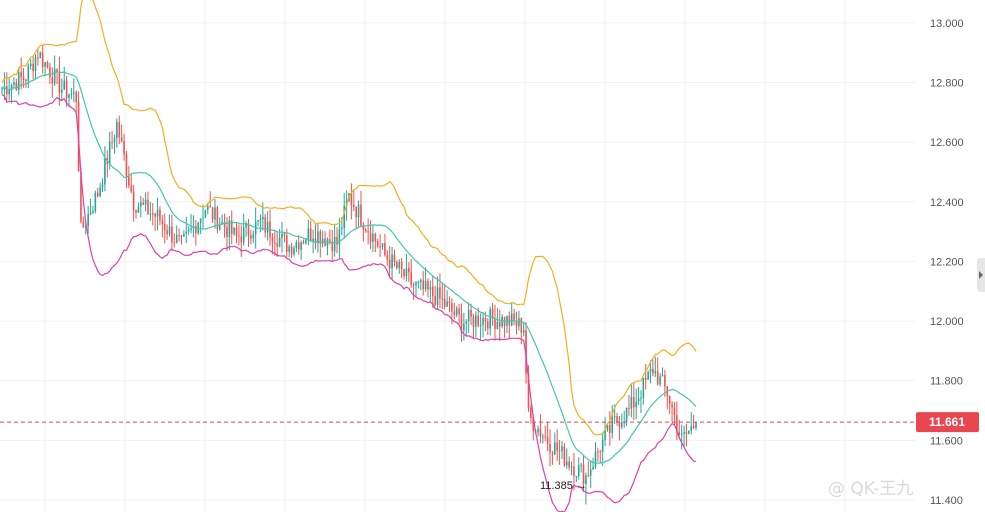  Describe the element at coordinates (981, 275) in the screenshot. I see `expand-panel-button` at that location.